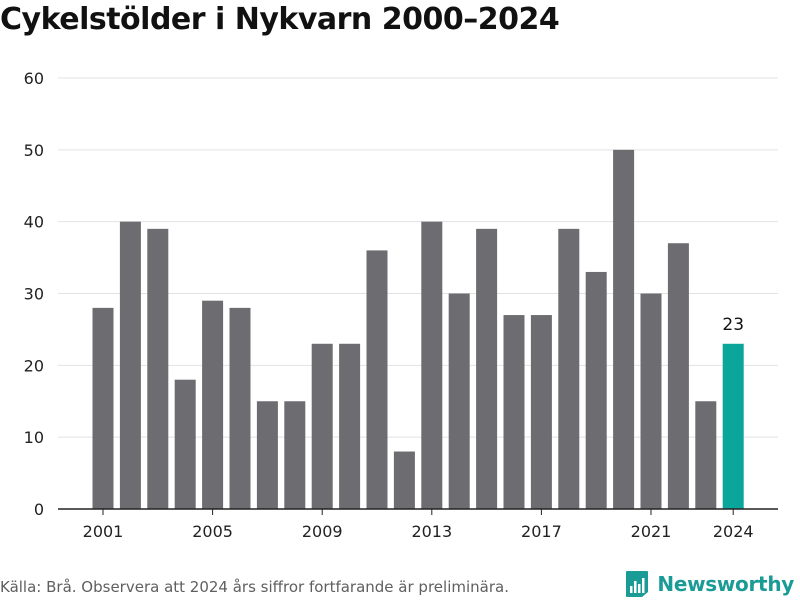  I want to click on brand-name: Newsworthy, so click(725, 584).